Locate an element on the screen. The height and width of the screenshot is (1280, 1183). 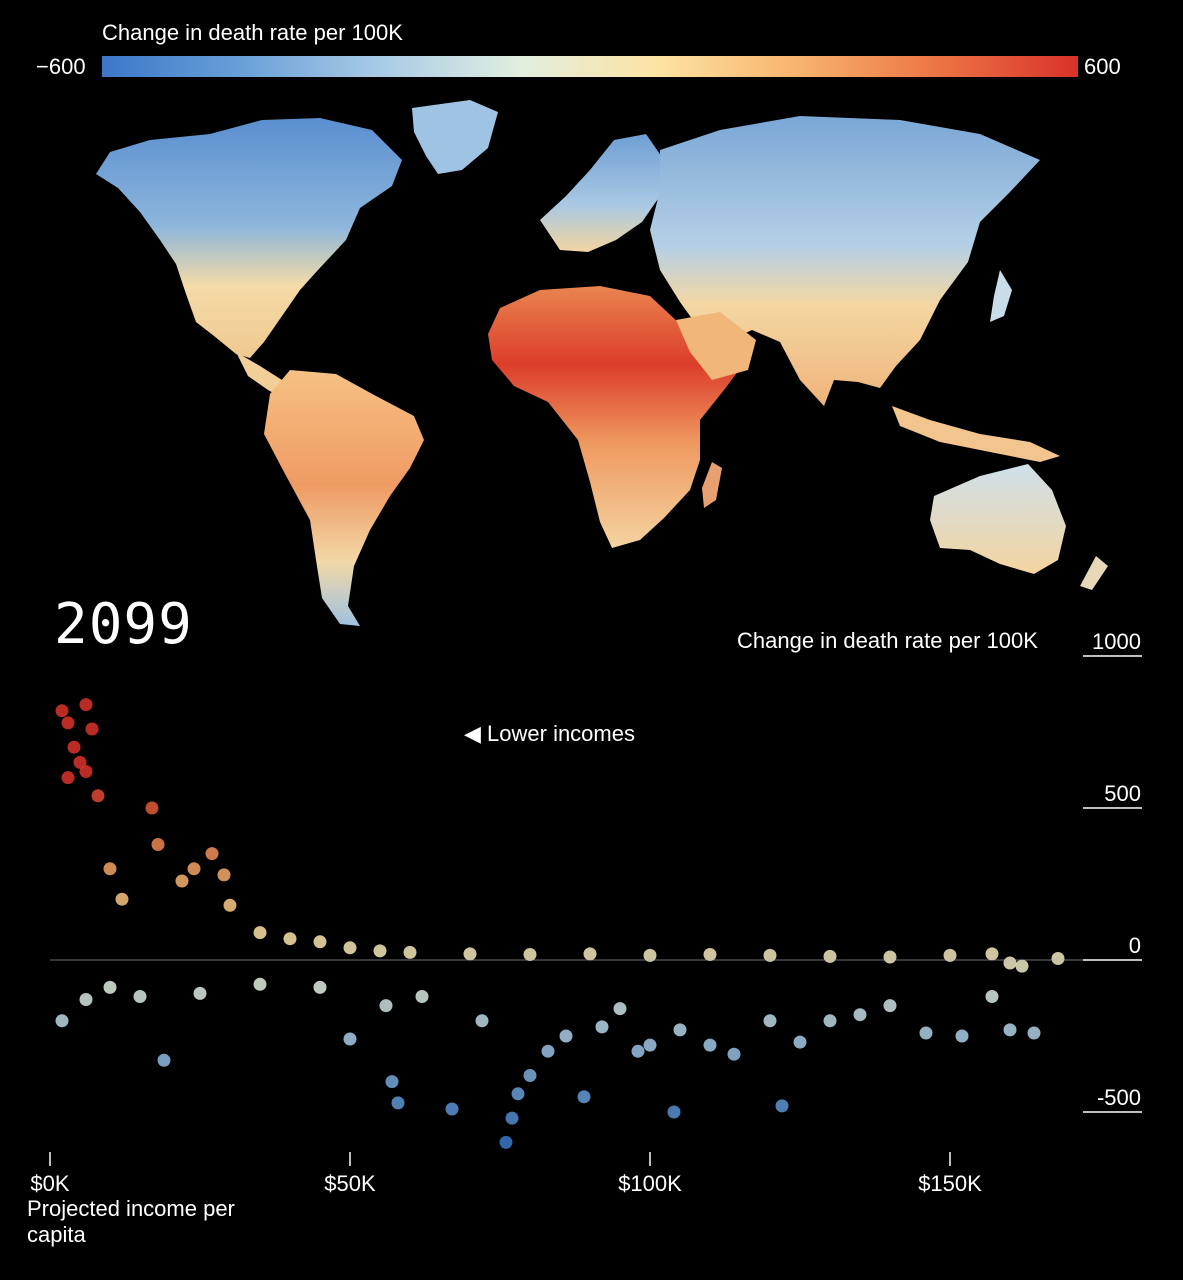
map-europe is located at coordinates (602, 193).